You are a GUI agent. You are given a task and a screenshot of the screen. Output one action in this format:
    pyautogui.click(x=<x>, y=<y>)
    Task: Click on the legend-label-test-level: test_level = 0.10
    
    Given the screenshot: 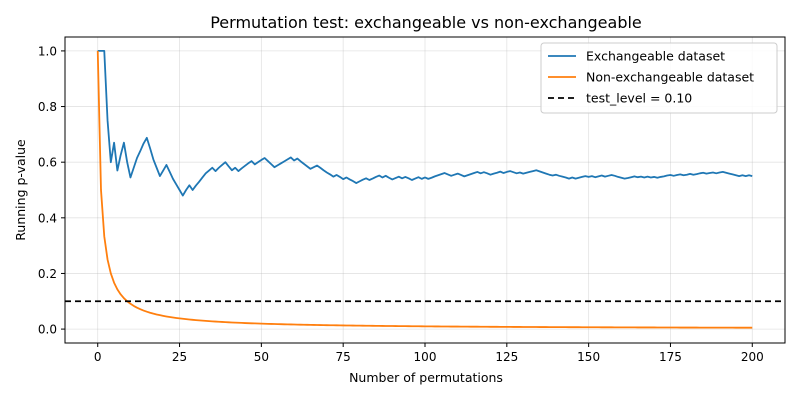 What is the action you would take?
    pyautogui.click(x=639, y=98)
    